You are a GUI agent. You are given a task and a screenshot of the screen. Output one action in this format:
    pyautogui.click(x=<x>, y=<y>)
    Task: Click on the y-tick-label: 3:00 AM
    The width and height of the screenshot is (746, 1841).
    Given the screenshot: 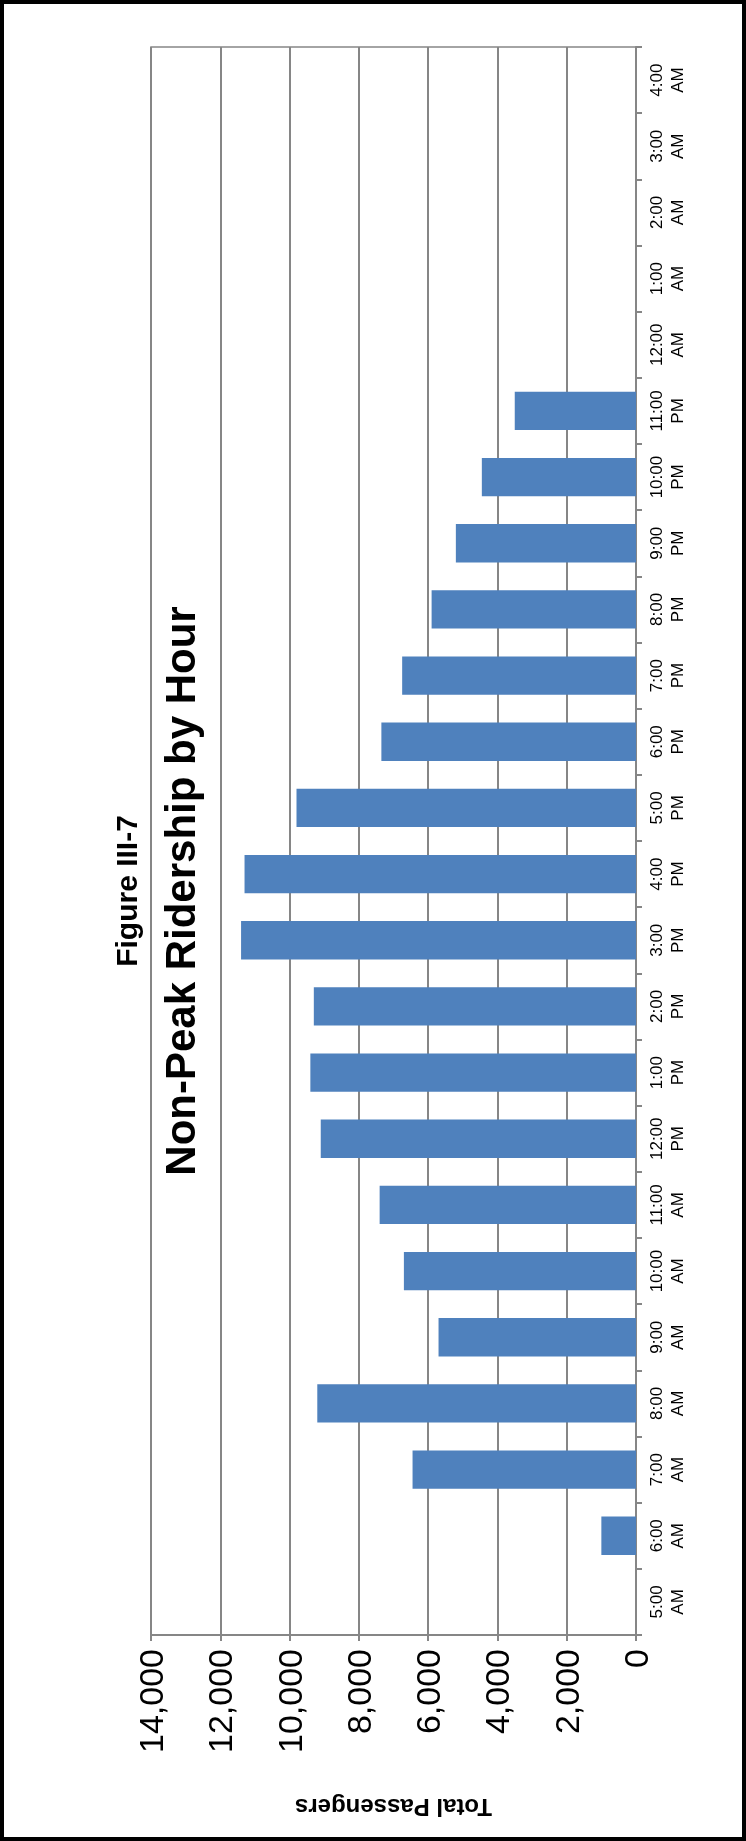 What is the action you would take?
    pyautogui.click(x=667, y=146)
    